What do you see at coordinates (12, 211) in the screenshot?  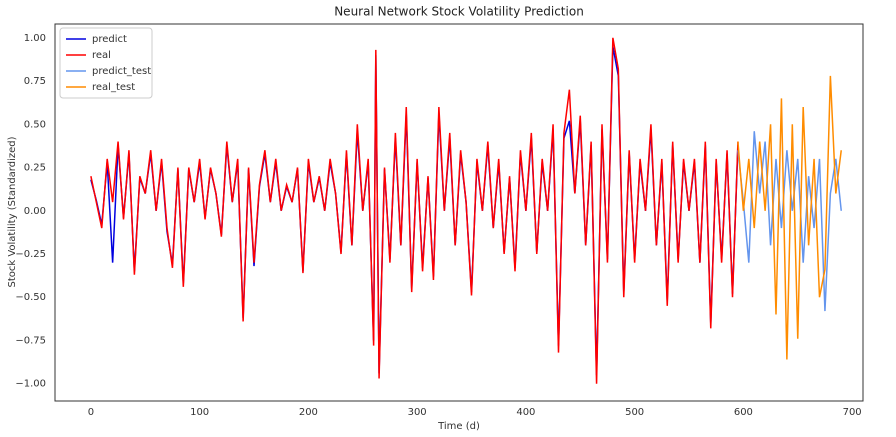 I see `y-axis-label: Stock Volatility (Standardized)` at bounding box center [12, 211].